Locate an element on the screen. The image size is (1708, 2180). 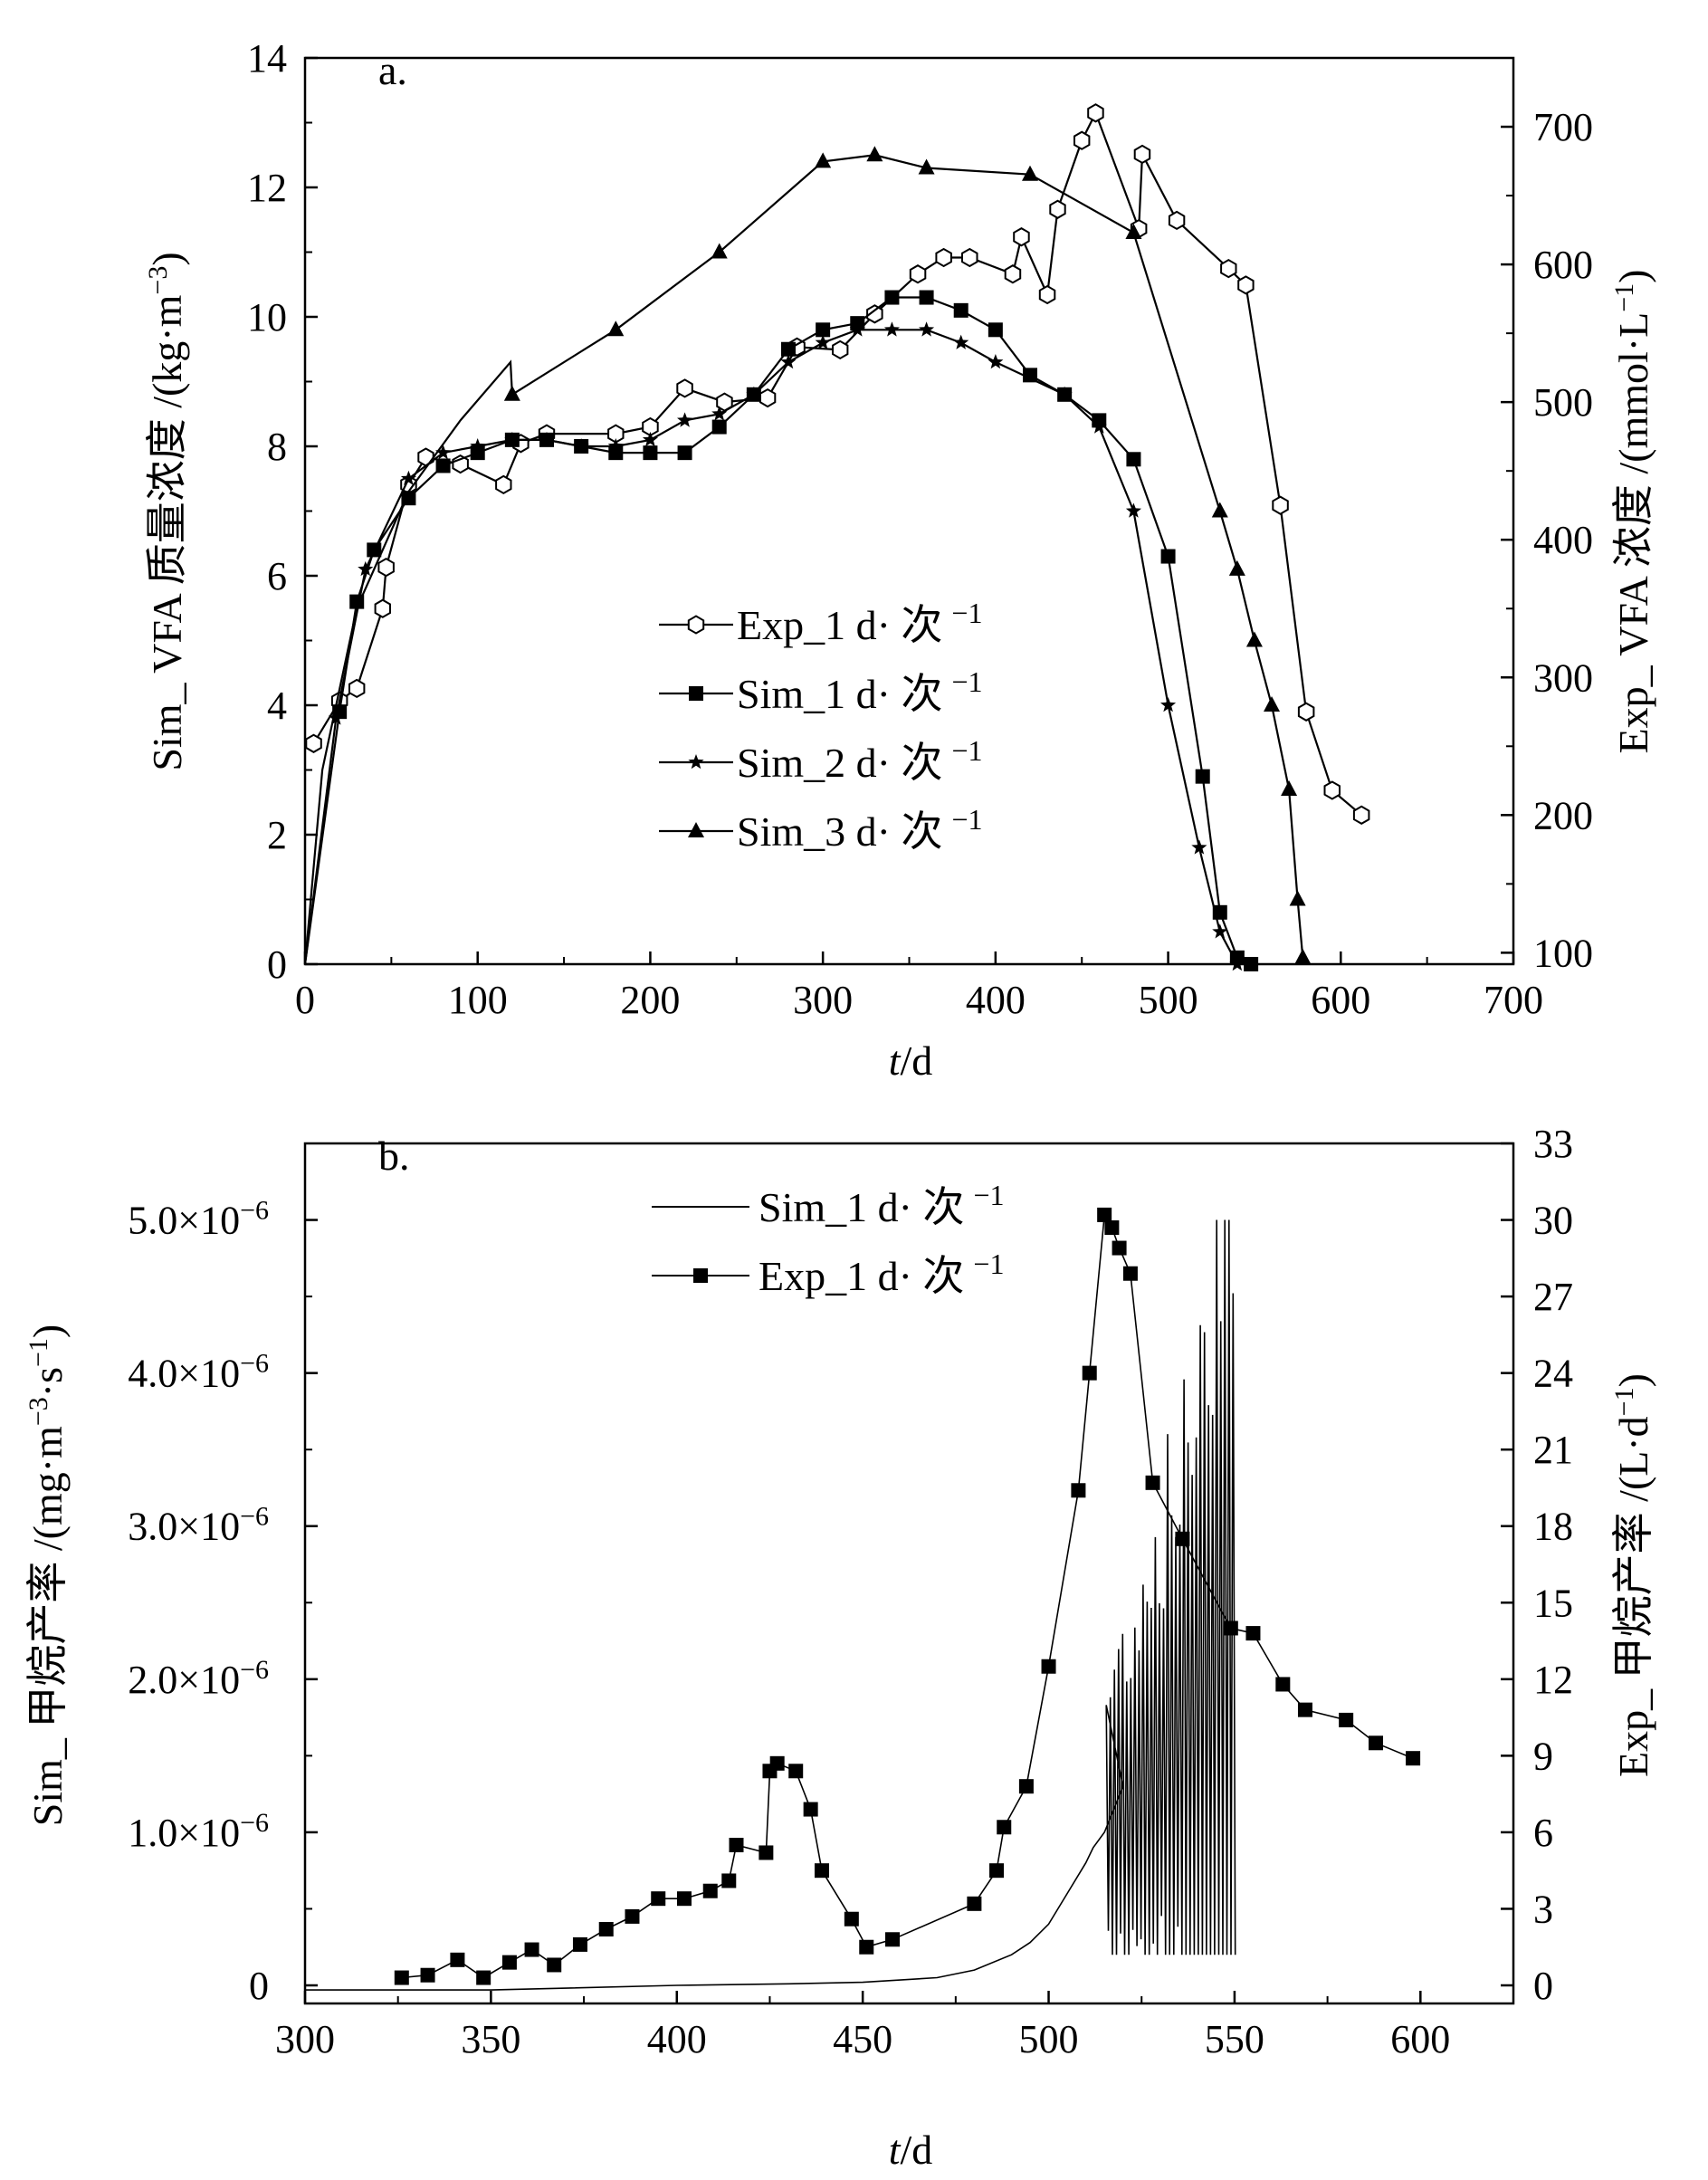
panel-a-ylabel-right-exp: −1 is located at coordinates (1624, 297).